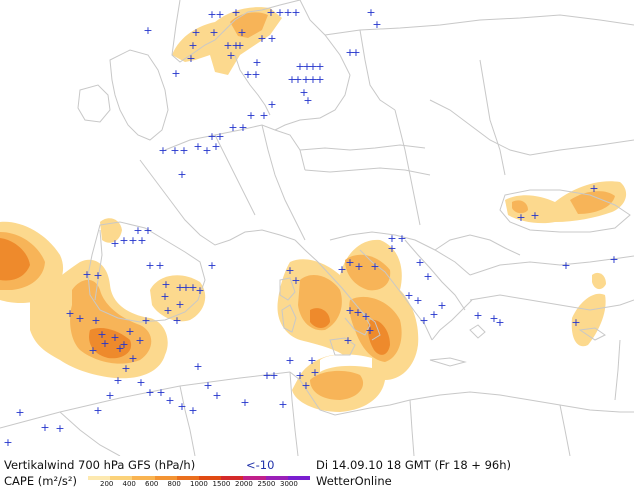 This screenshot has height=490, width=634. I want to click on cape-colorbar-tick: 3000, so click(289, 484).